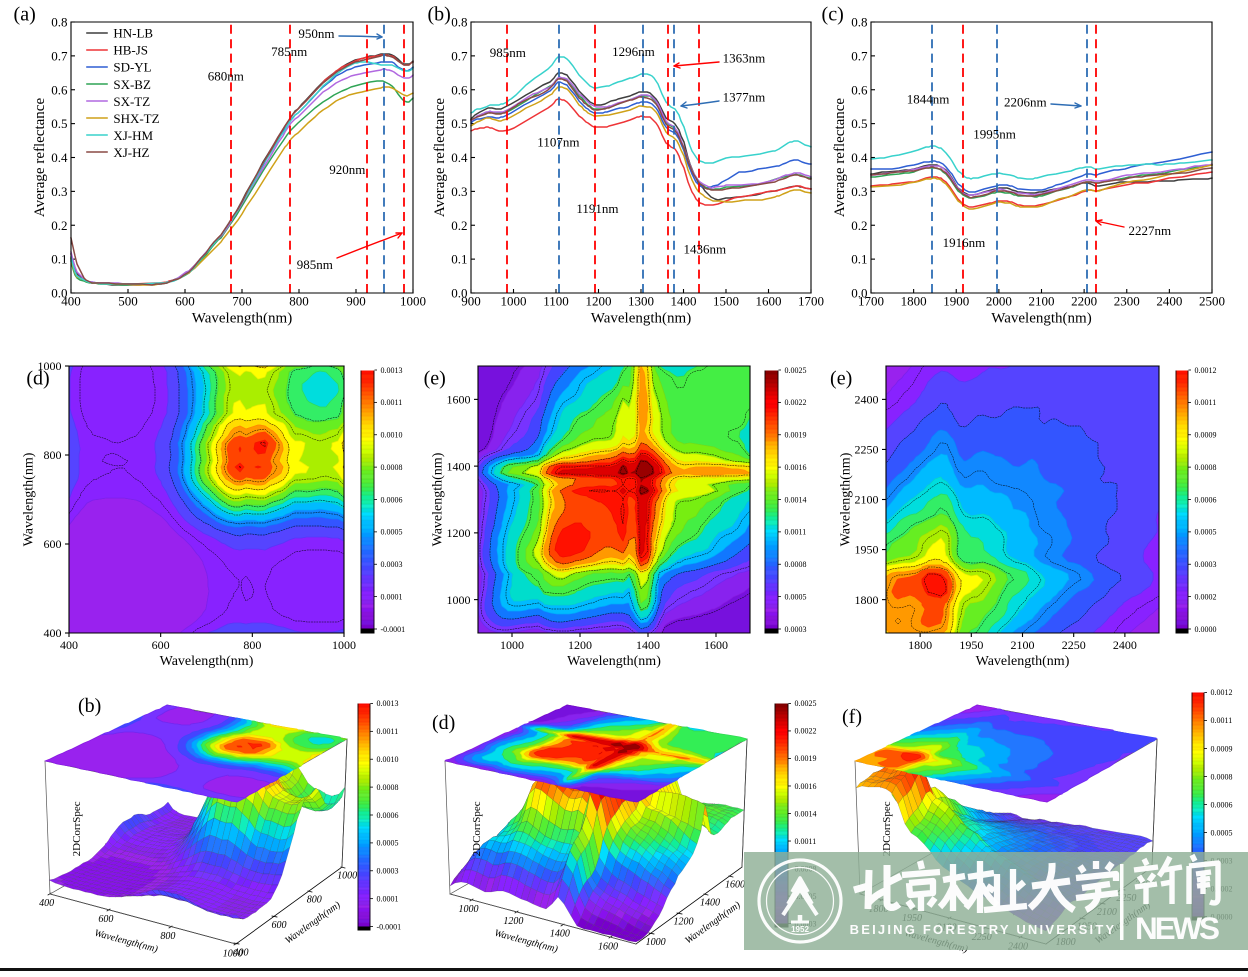 The height and width of the screenshot is (977, 1248). What do you see at coordinates (796, 402) in the screenshot?
I see `svg-text: 0.0022` at bounding box center [796, 402].